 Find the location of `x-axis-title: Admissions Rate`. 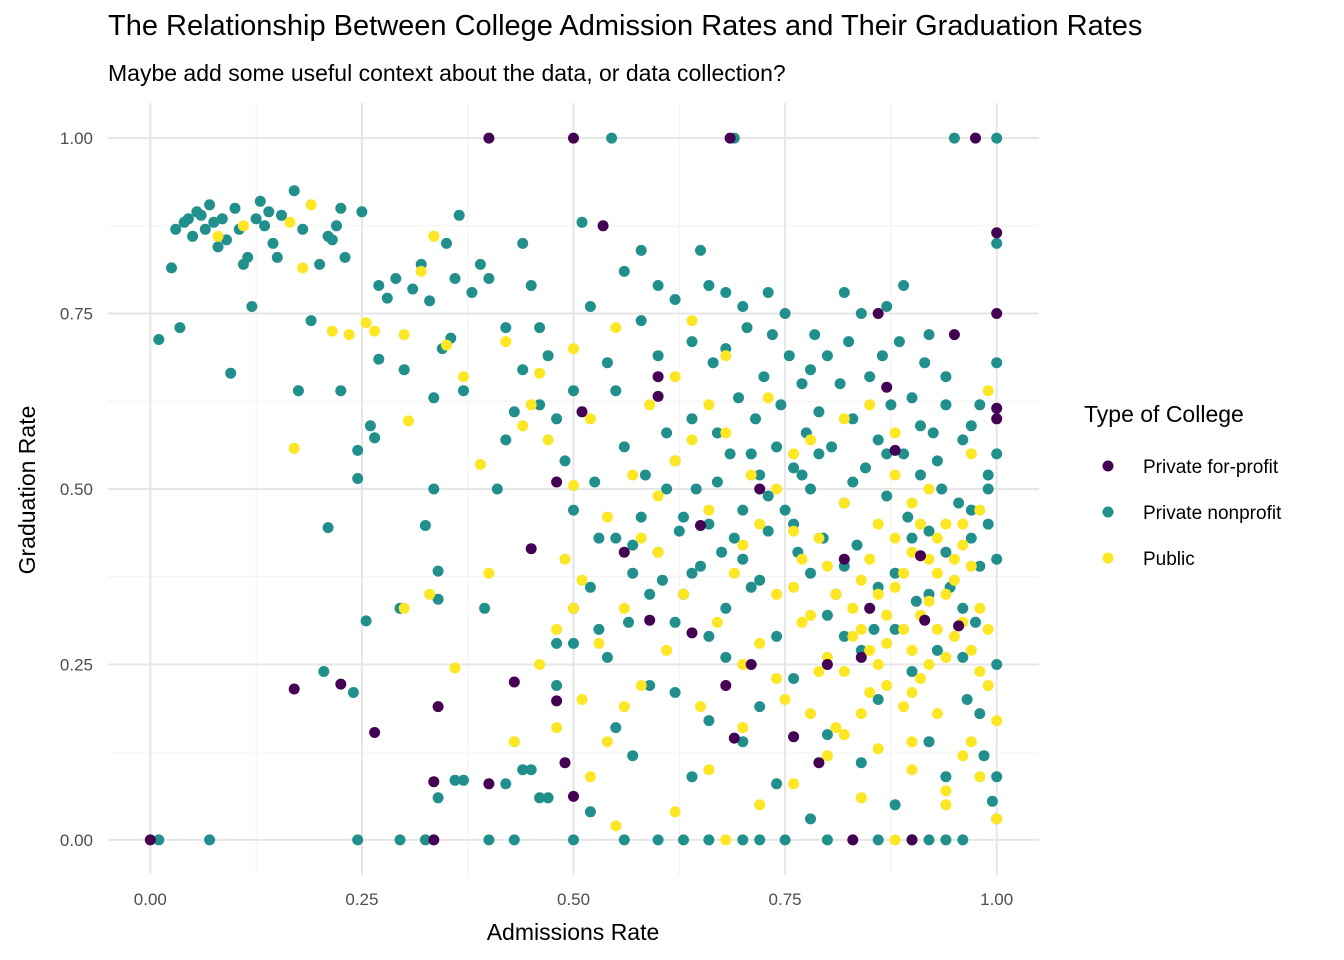

x-axis-title: Admissions Rate is located at coordinates (573, 932).